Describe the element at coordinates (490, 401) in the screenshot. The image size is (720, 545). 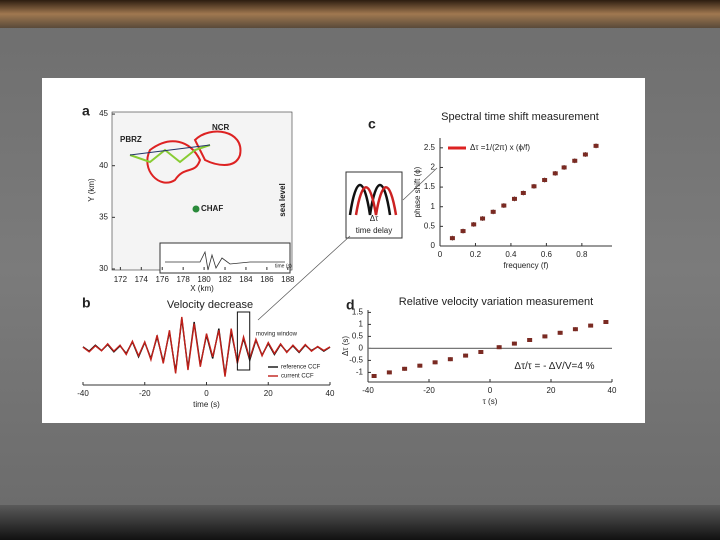
I see `x-label: τ (s)` at that location.